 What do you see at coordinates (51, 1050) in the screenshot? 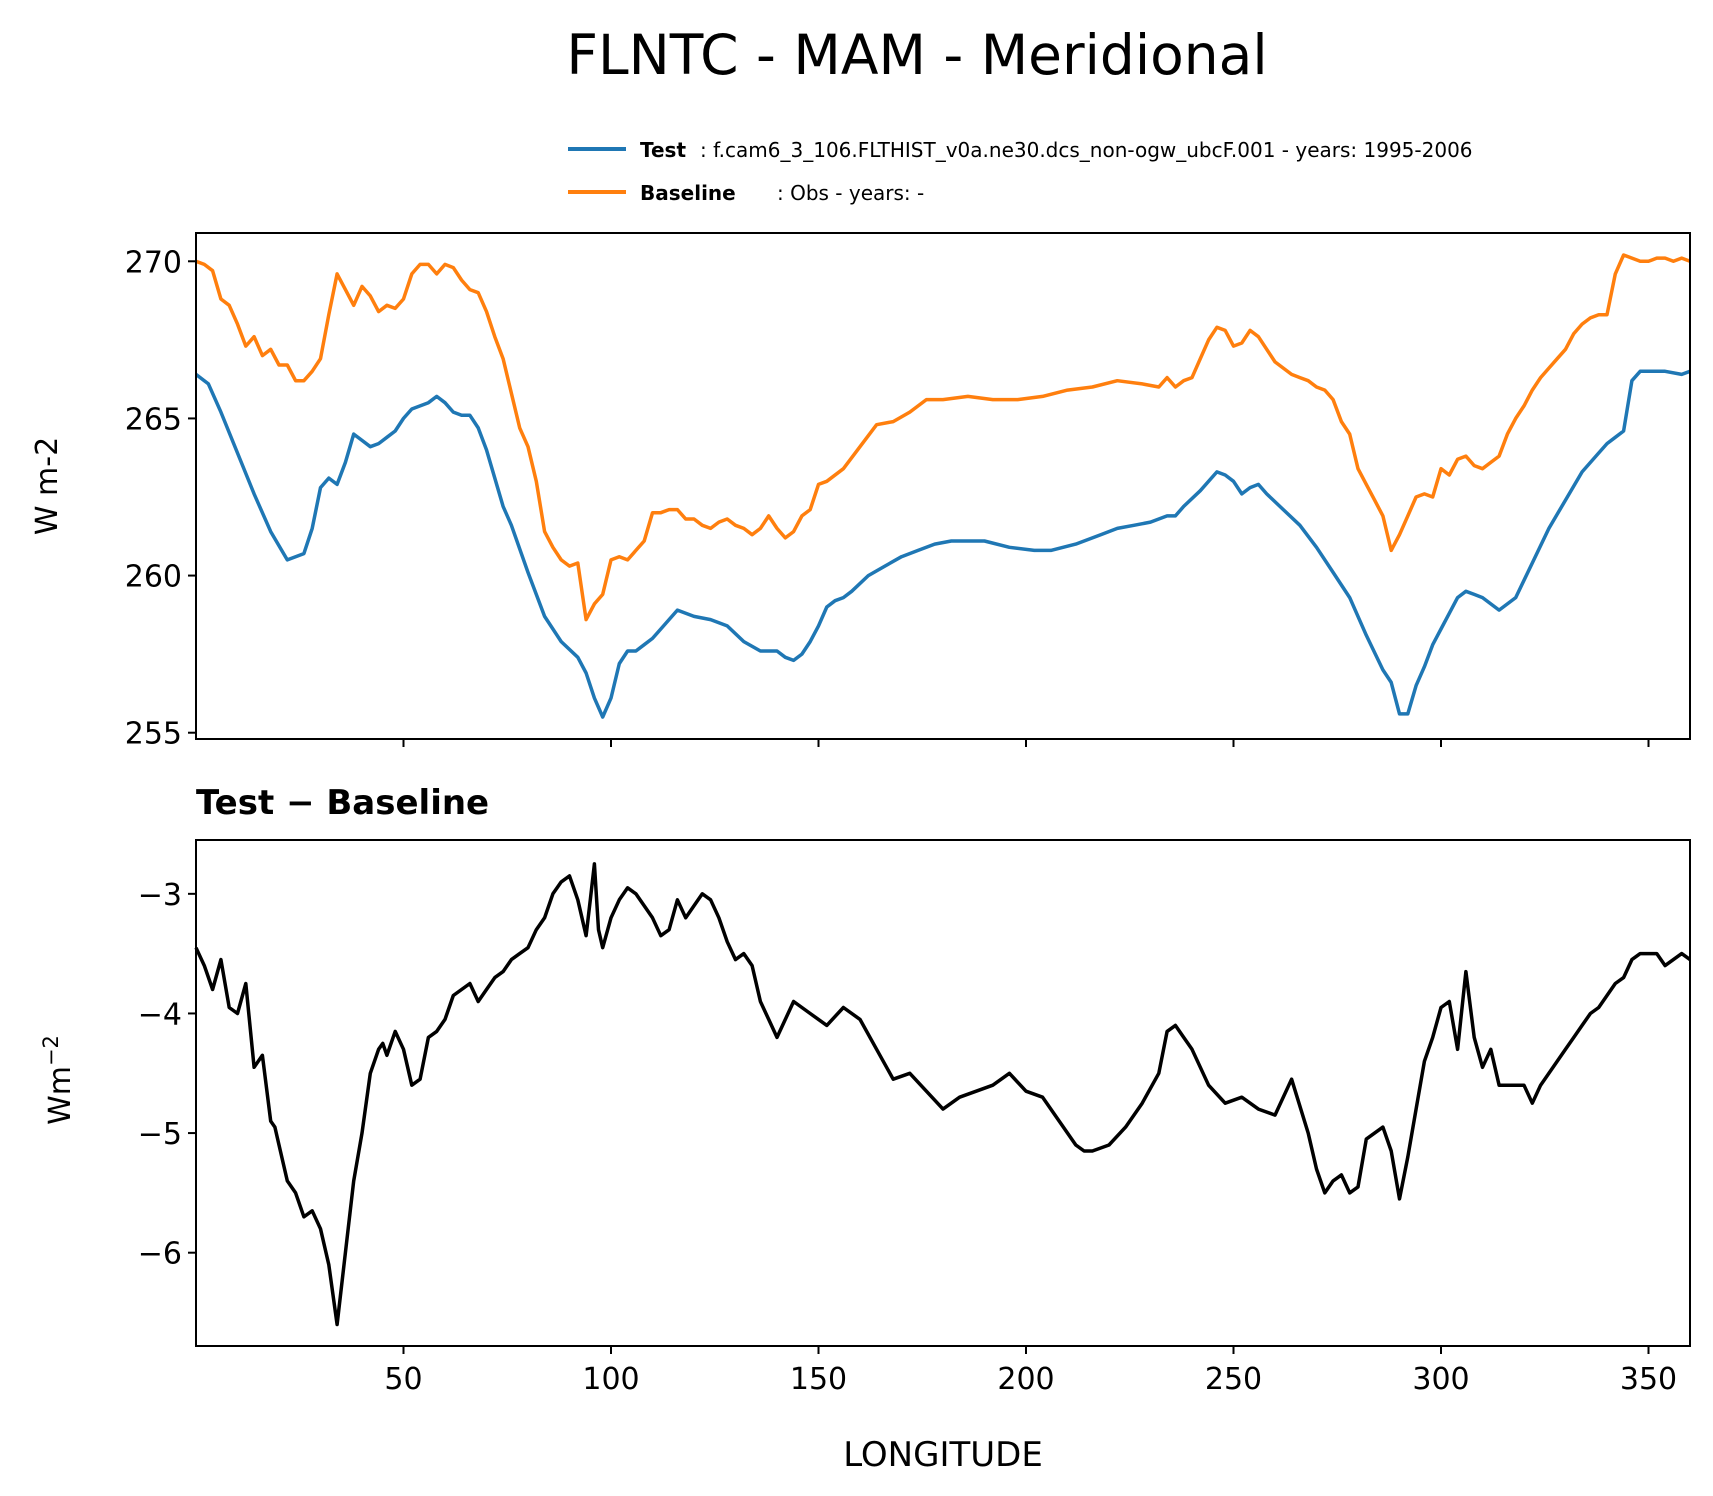
I see `bottom-y-axis-label-exponent: −2` at bounding box center [51, 1050].